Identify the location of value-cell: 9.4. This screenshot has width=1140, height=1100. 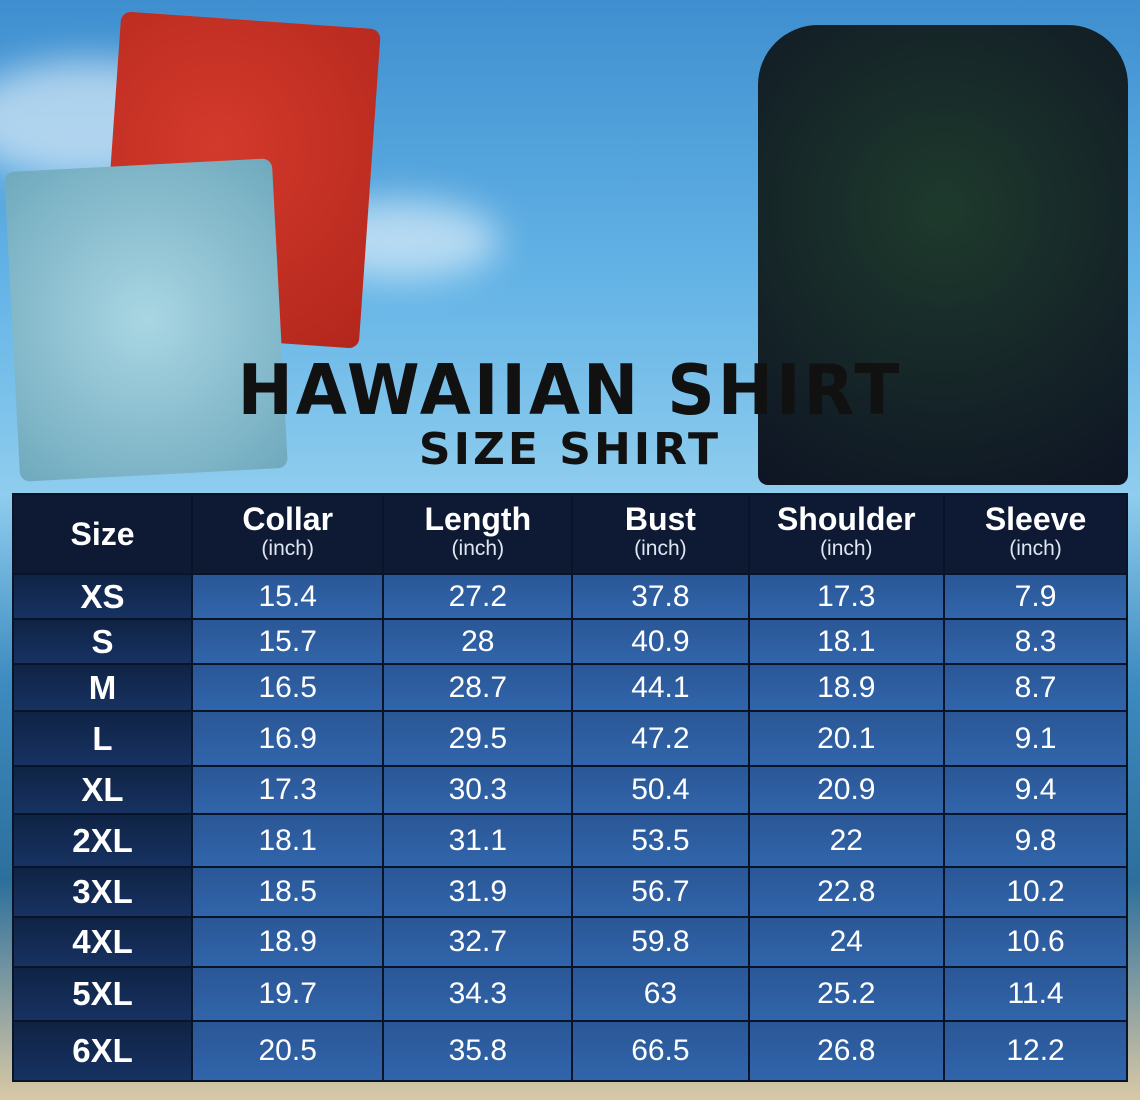
(1035, 790).